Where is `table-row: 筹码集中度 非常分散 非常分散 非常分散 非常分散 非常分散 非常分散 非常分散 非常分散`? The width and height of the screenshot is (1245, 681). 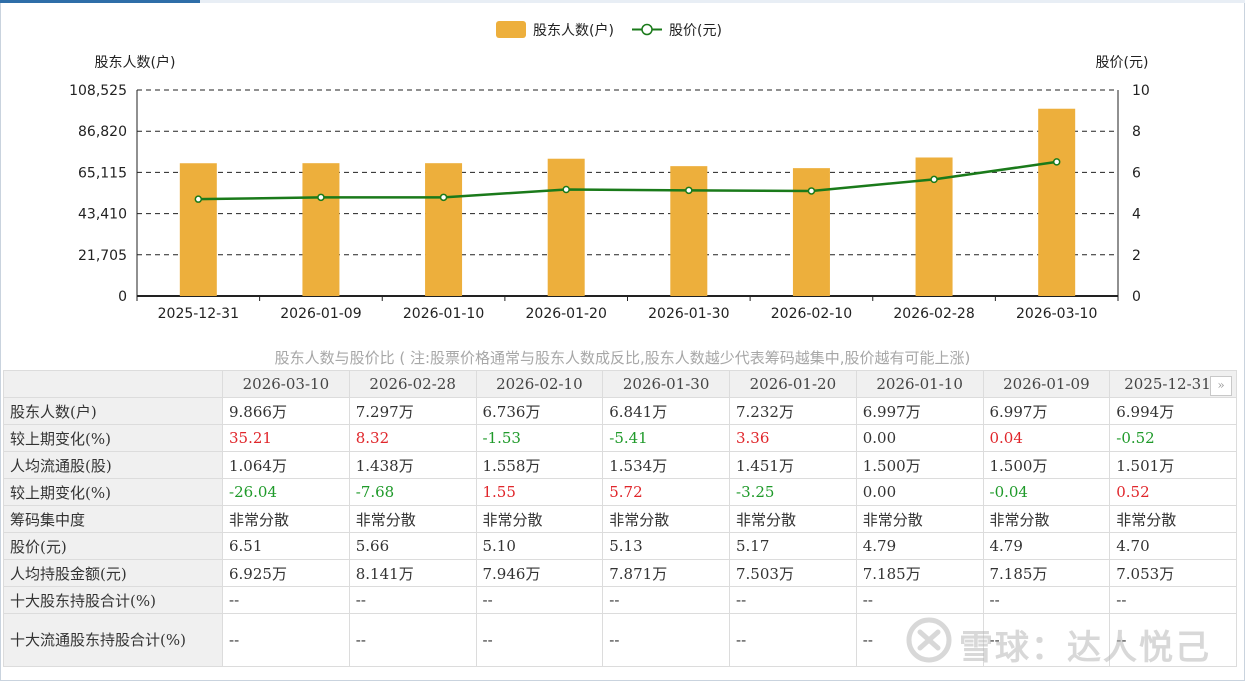 table-row: 筹码集中度 非常分散 非常分散 非常分散 非常分散 非常分散 非常分散 非常分散 非常分散 is located at coordinates (620, 519).